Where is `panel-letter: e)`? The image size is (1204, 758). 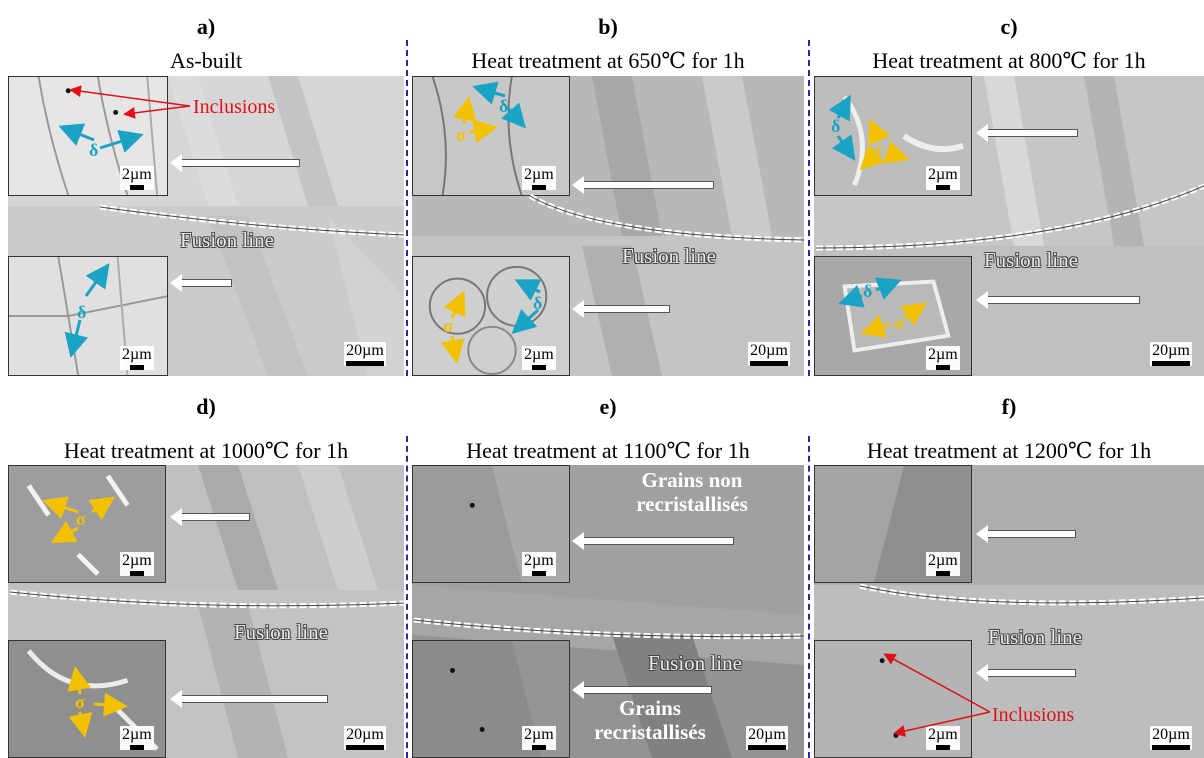 panel-letter: e) is located at coordinates (608, 406).